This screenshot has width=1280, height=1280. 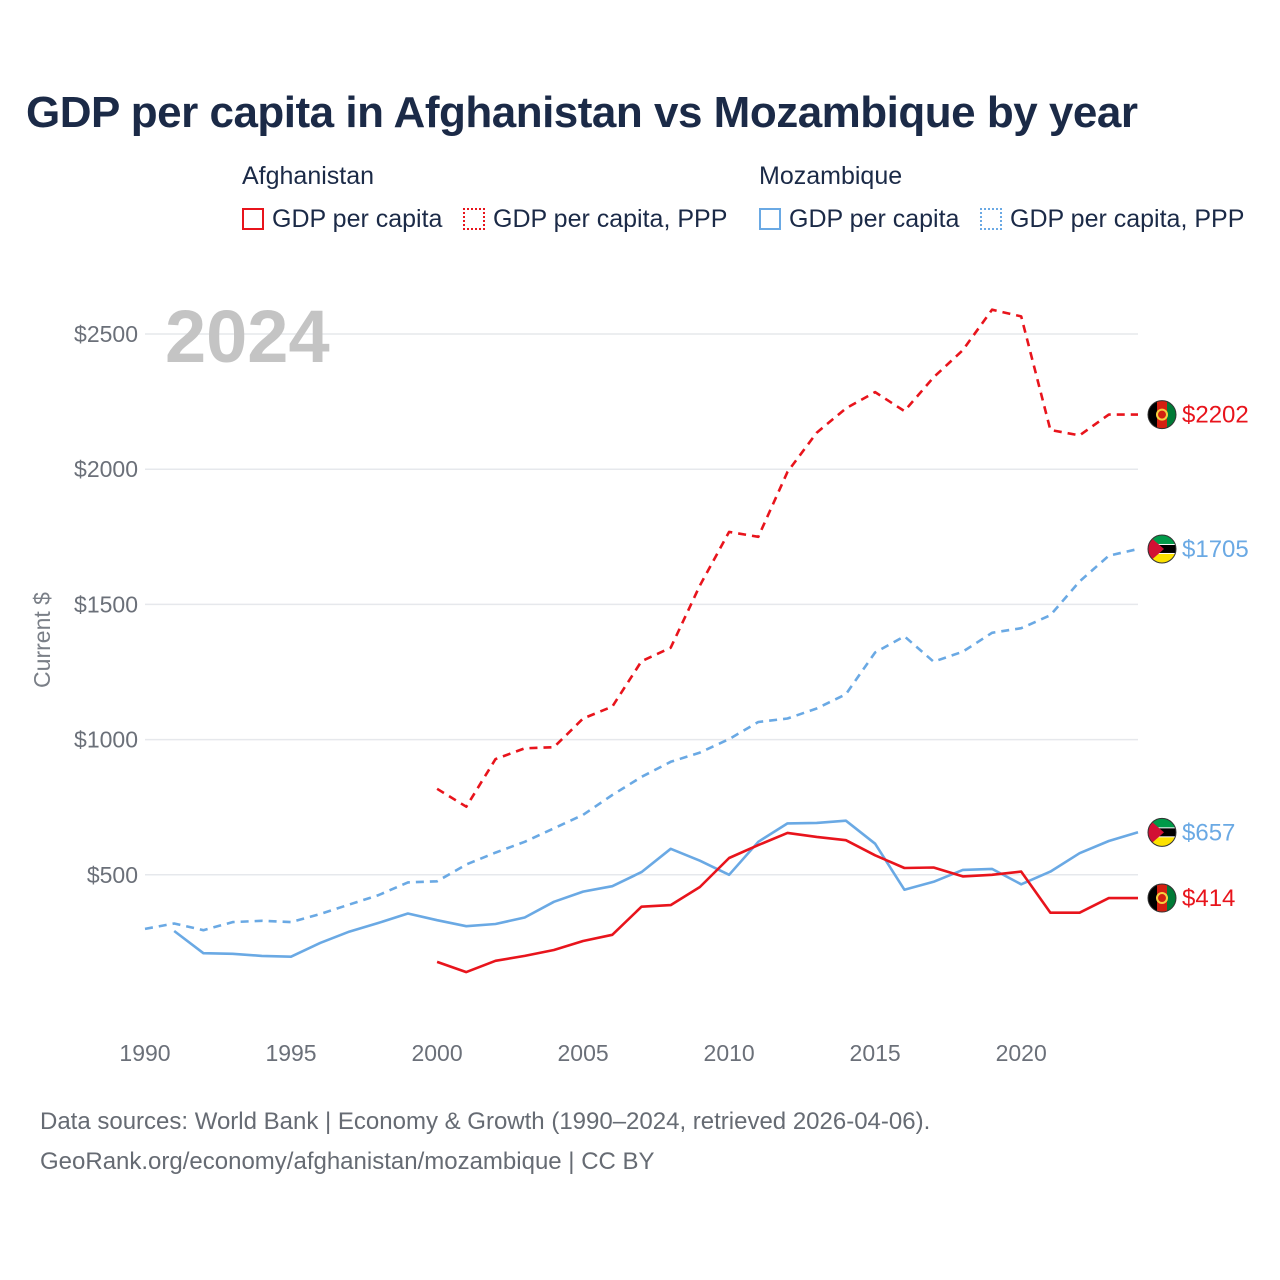 I want to click on legend-swatch-dotted-blue, so click(x=991, y=219).